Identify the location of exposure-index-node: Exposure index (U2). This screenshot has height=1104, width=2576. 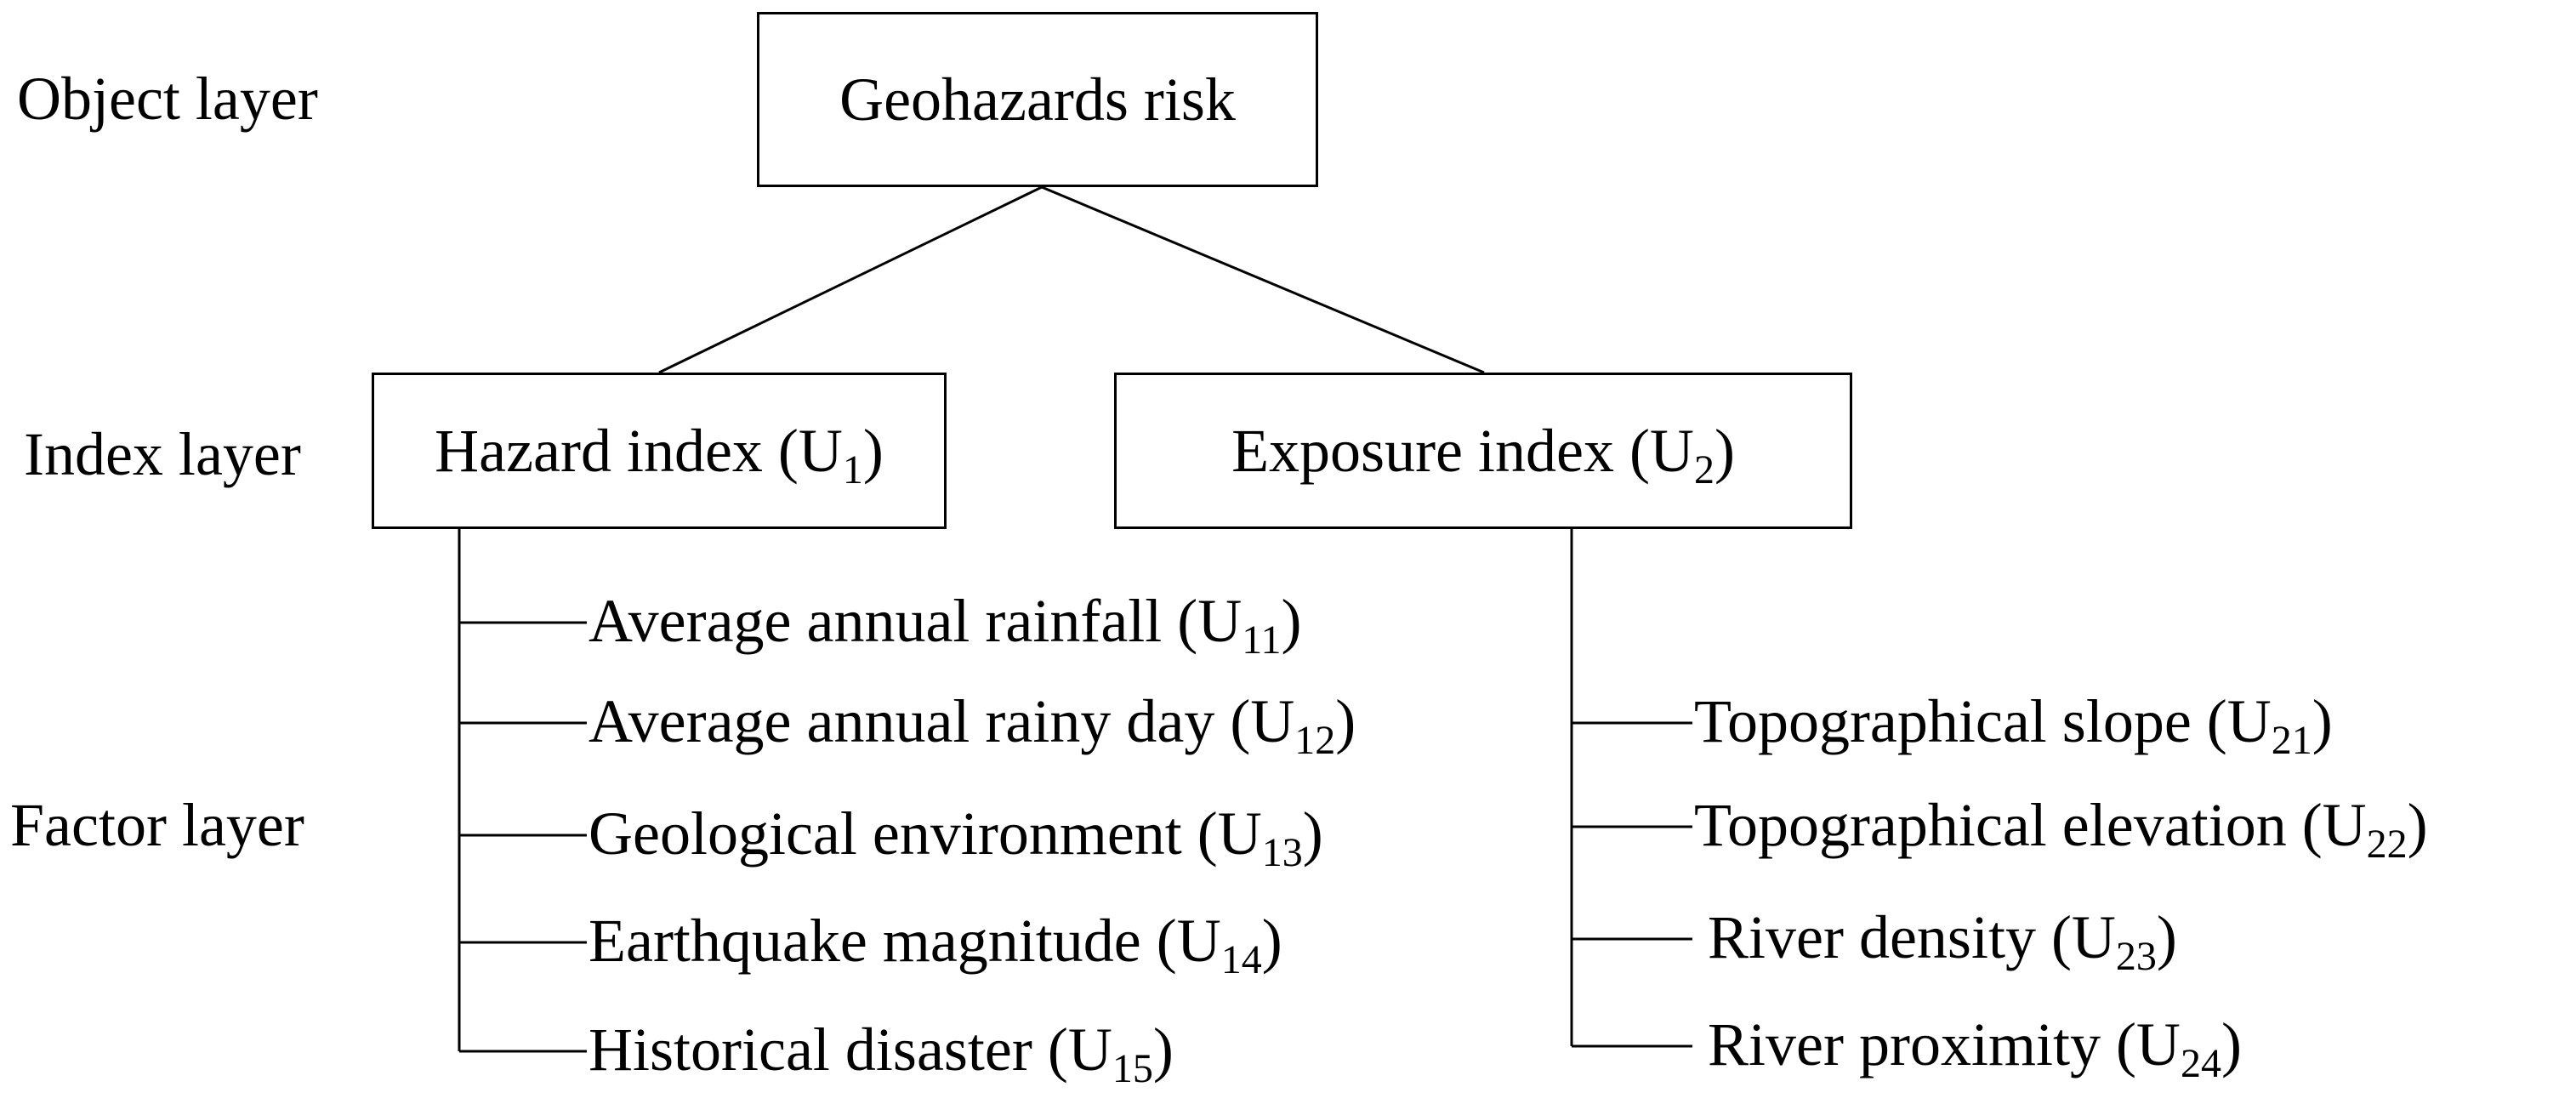
(1483, 451).